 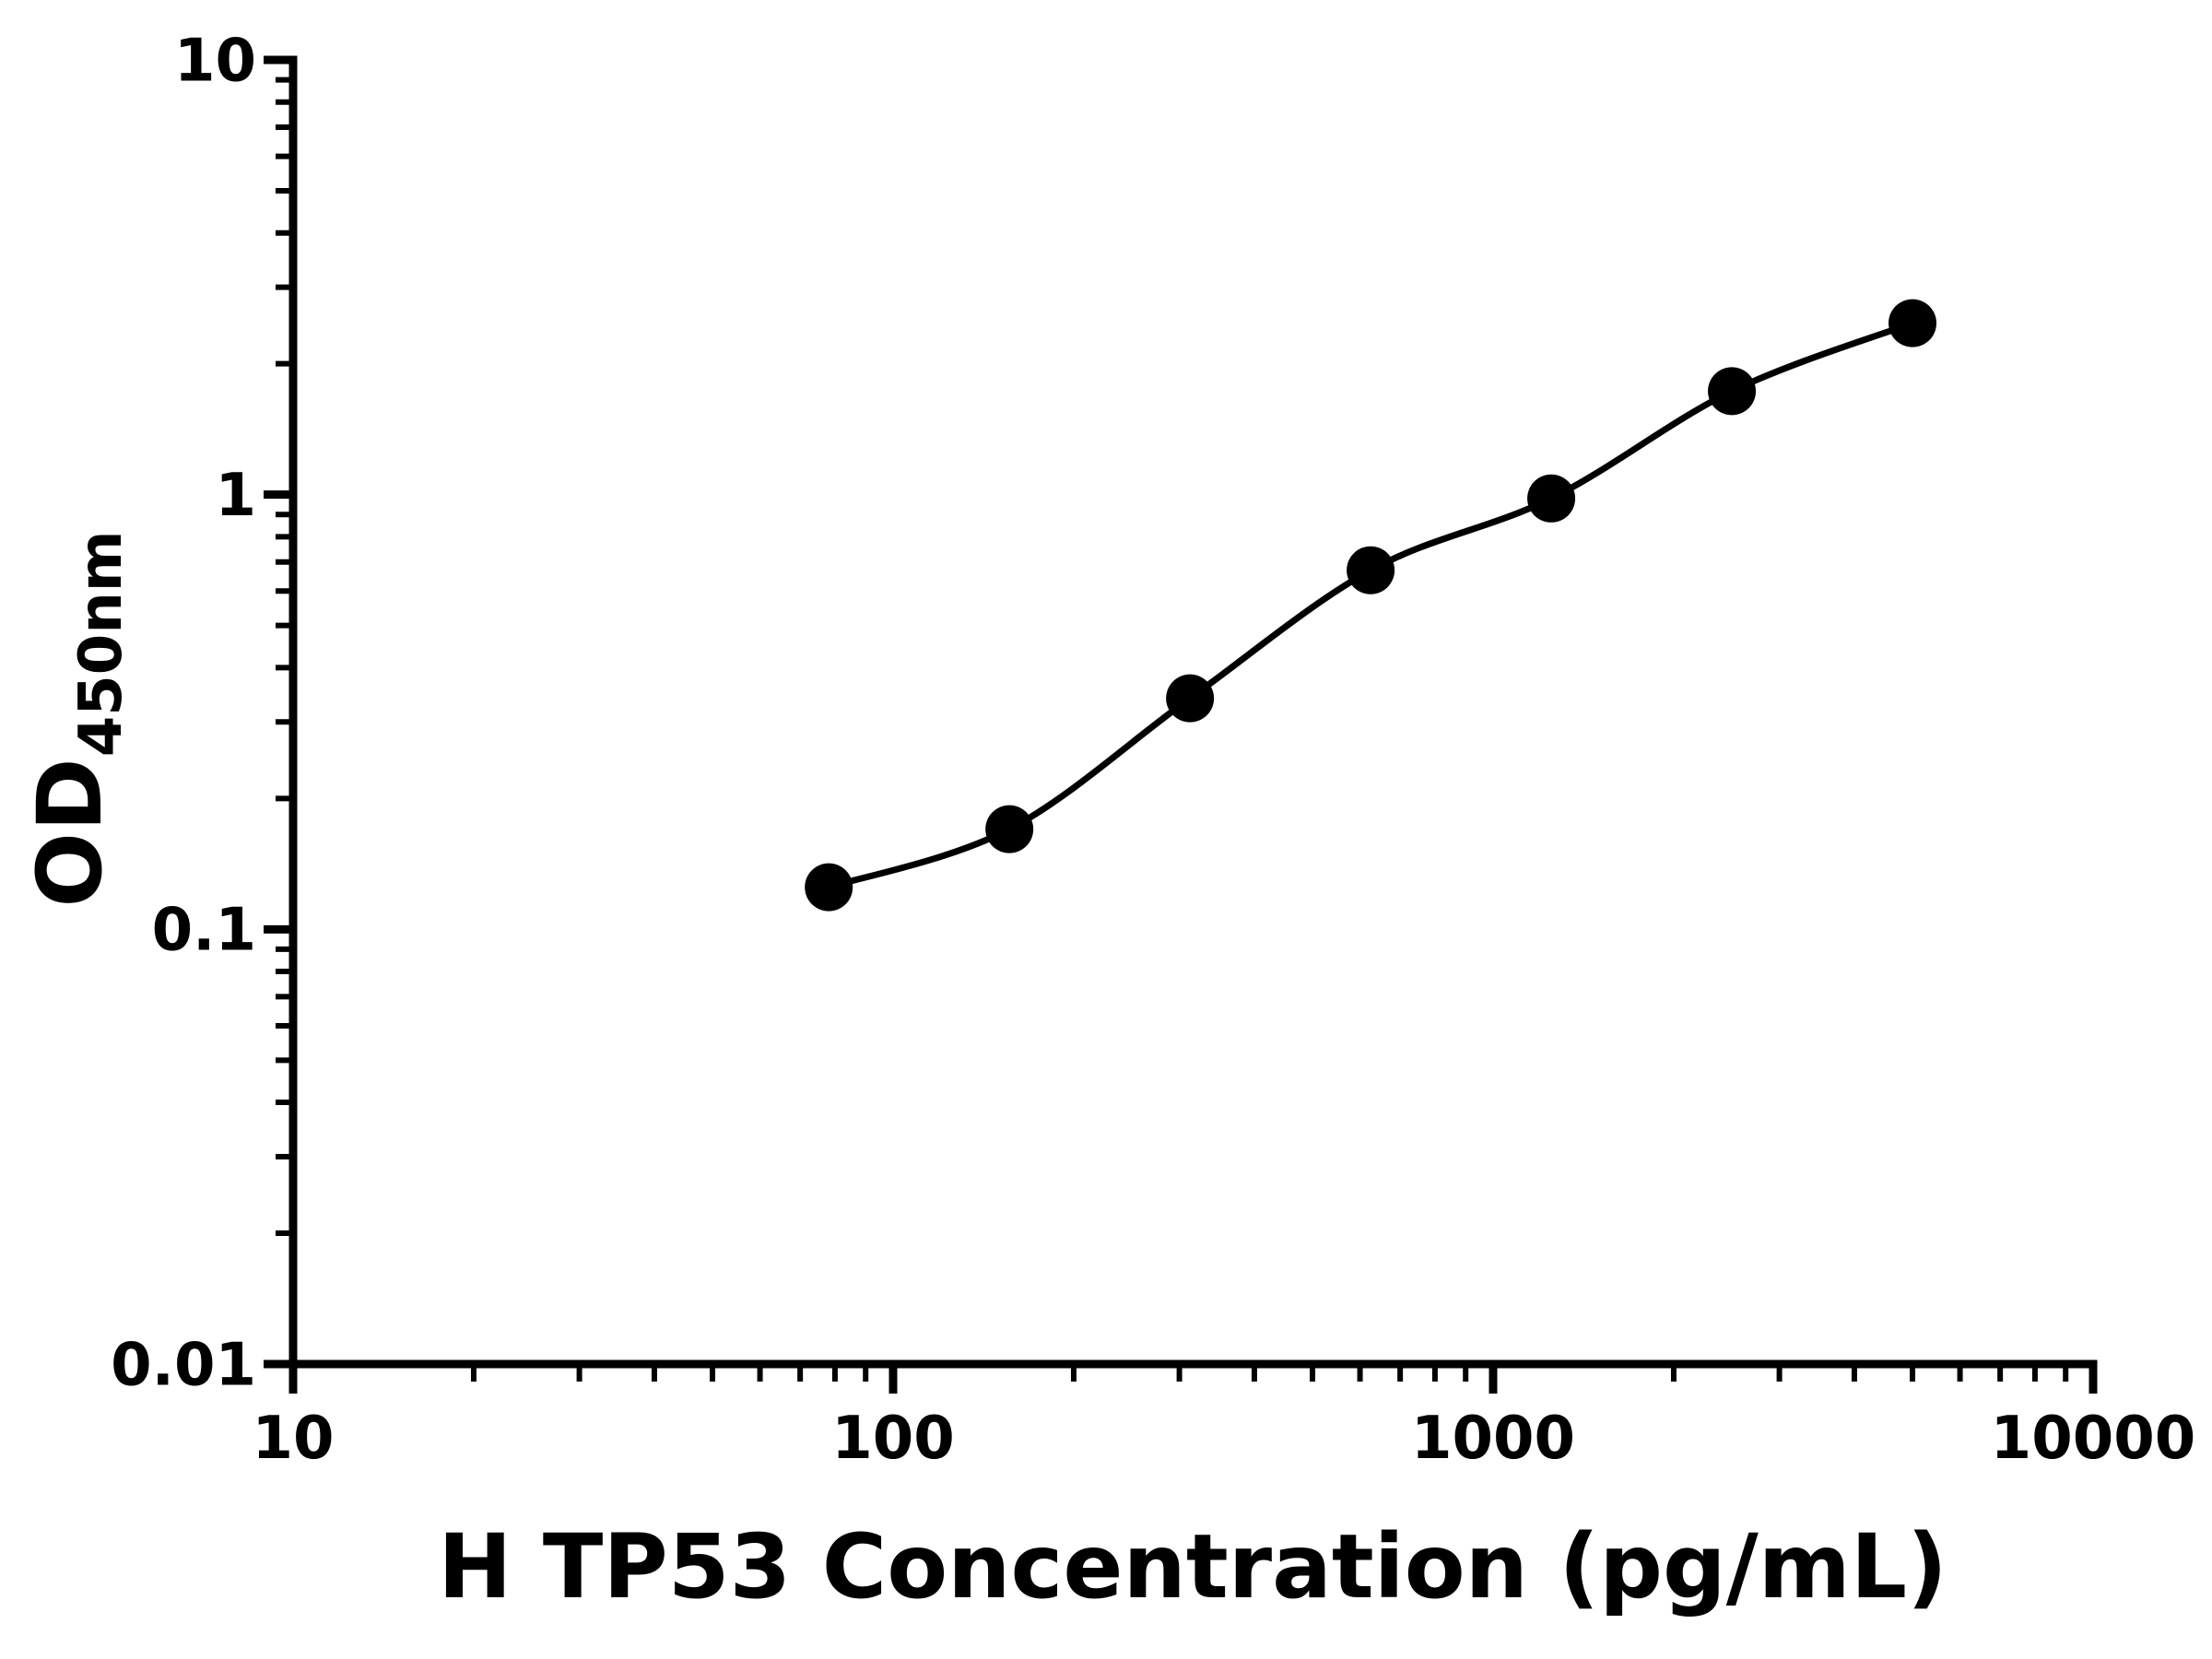 I want to click on y-tick-label: 0.01, so click(x=183, y=1365).